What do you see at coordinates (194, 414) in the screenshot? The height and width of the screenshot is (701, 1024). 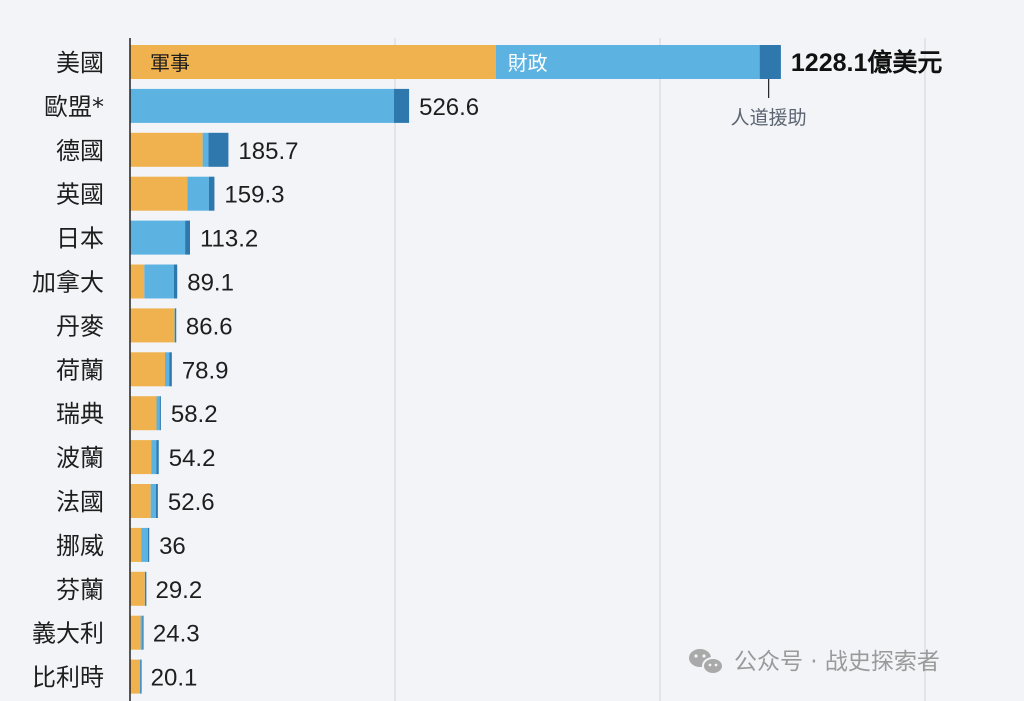 I see `value-label: 58.2` at bounding box center [194, 414].